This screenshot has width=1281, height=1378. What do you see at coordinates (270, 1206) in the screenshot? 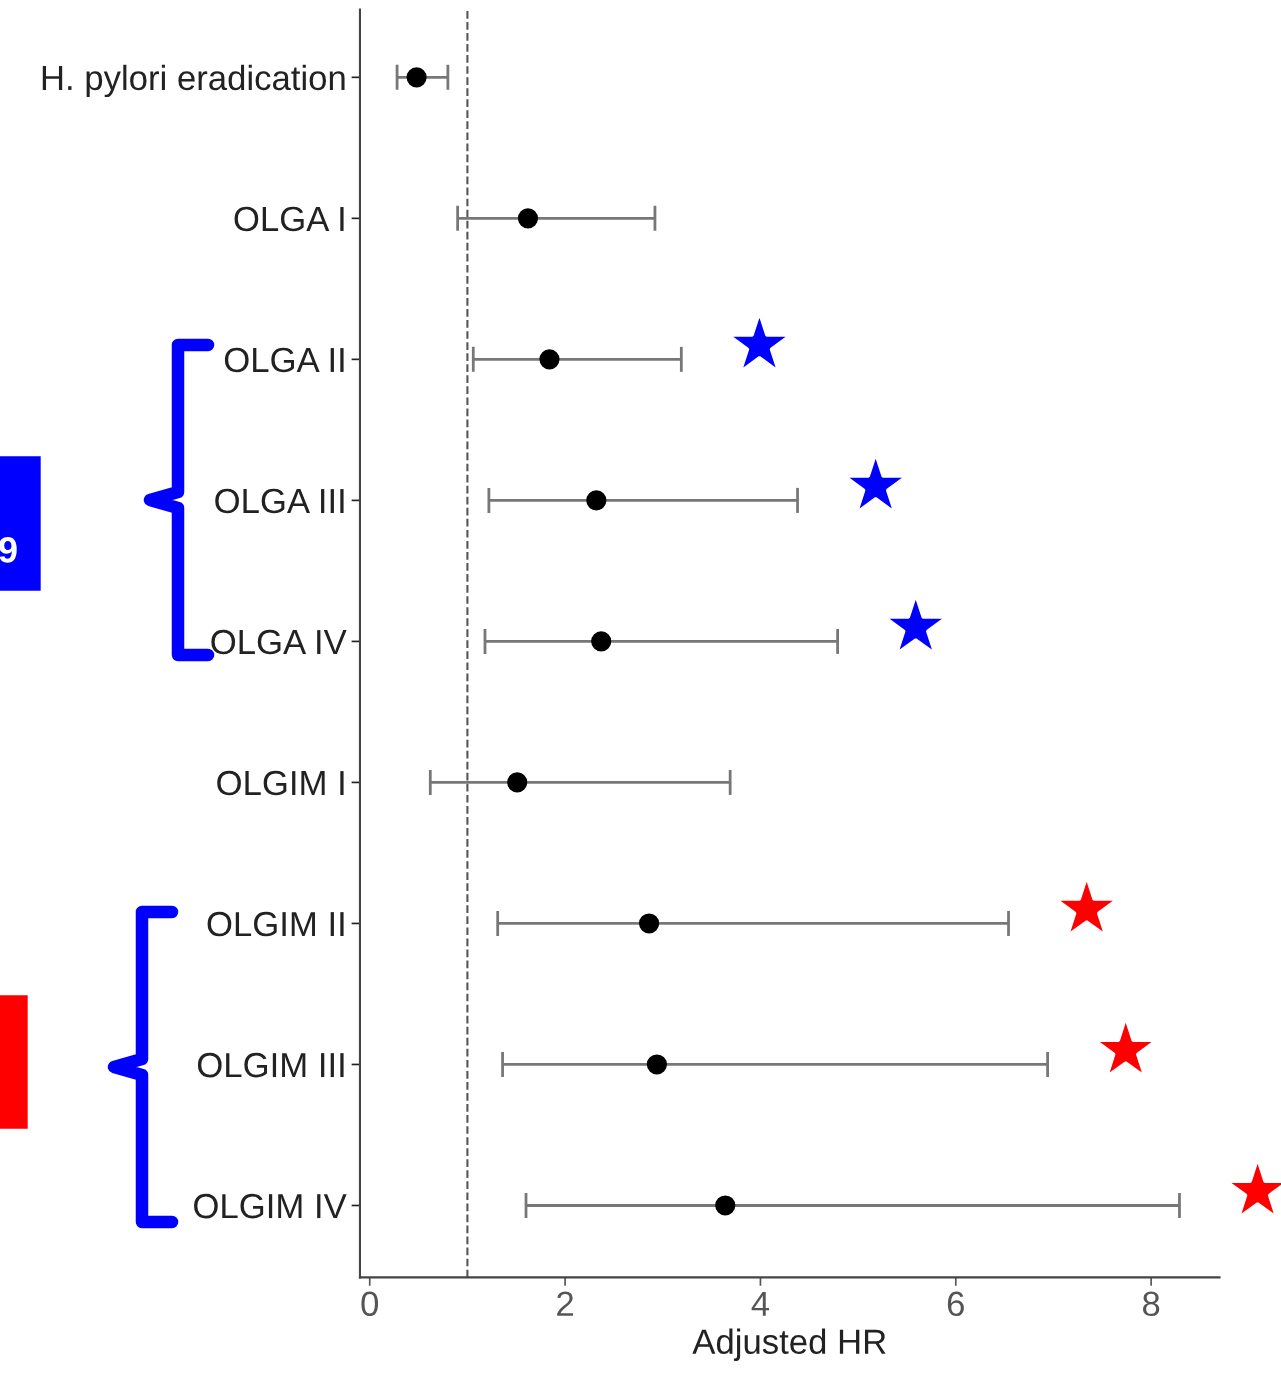
I see `y-tick-label: OLGIM IV` at bounding box center [270, 1206].